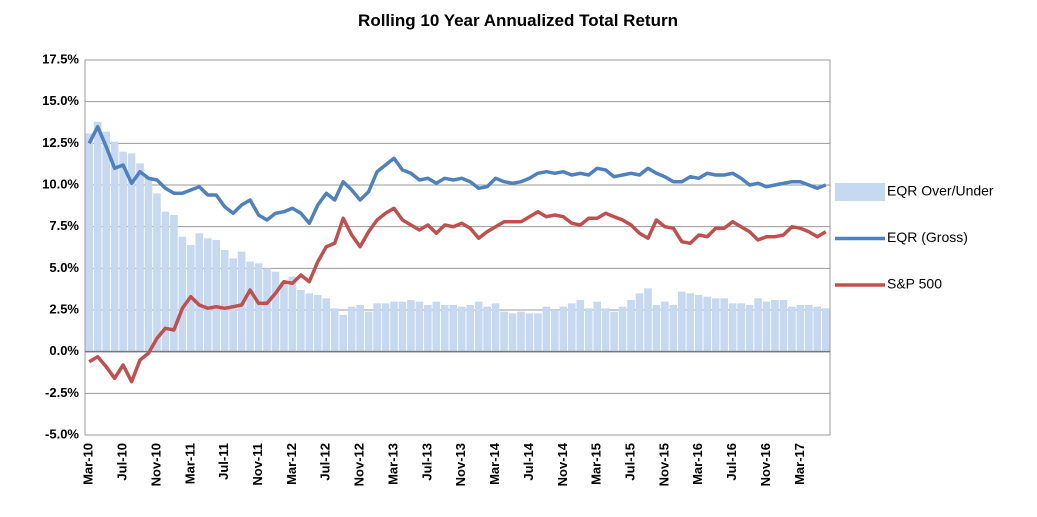 Image resolution: width=1037 pixels, height=517 pixels. Describe the element at coordinates (528, 461) in the screenshot. I see `x-tick-label: Jul-14` at that location.